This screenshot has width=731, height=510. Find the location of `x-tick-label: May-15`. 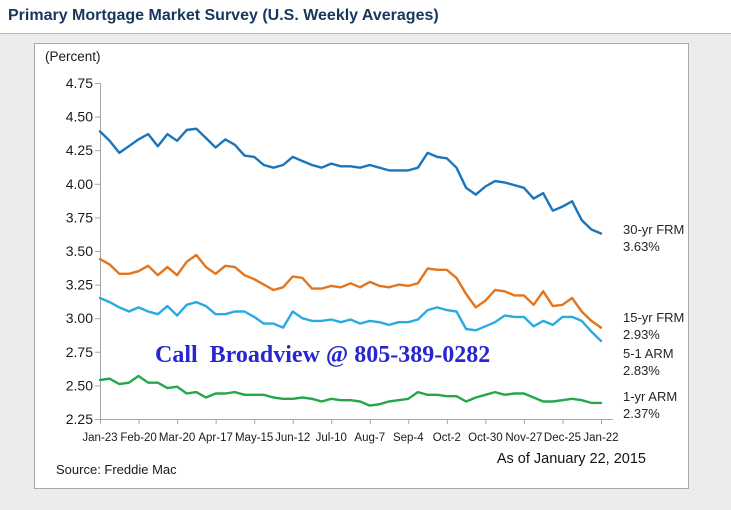

x-tick-label: May-15 is located at coordinates (254, 438).